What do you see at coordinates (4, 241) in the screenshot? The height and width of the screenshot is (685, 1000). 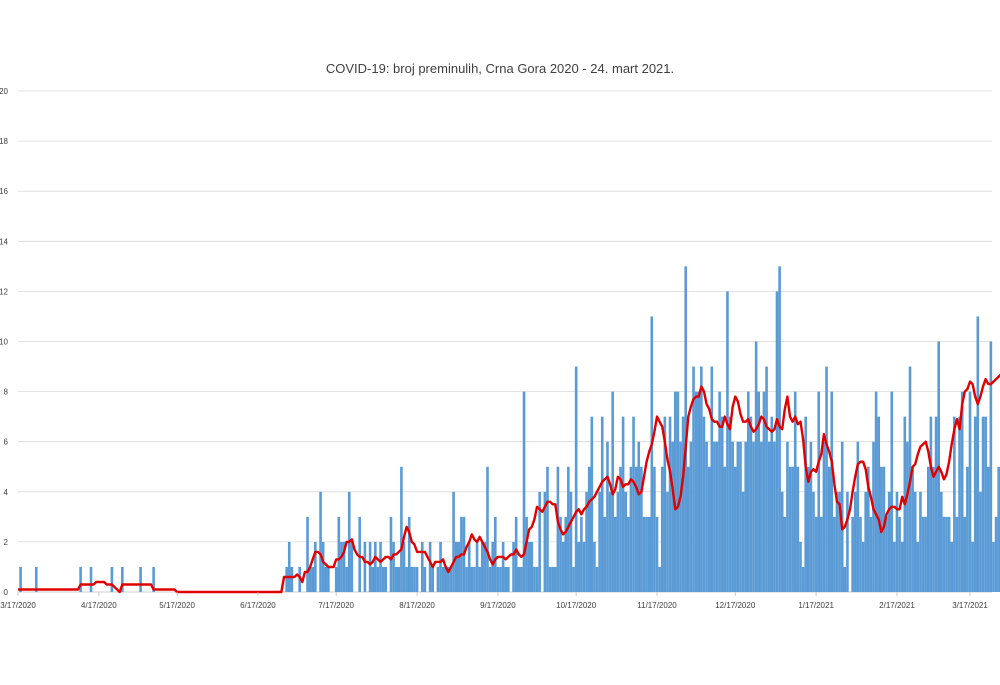 I see `y-tick-label: 14` at bounding box center [4, 241].